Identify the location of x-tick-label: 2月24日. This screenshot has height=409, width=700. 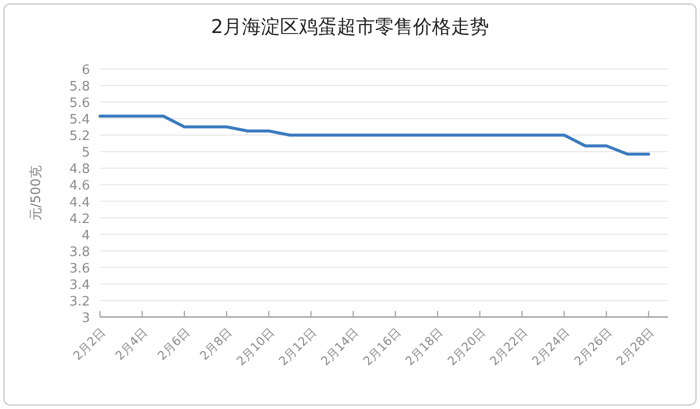
(550, 346).